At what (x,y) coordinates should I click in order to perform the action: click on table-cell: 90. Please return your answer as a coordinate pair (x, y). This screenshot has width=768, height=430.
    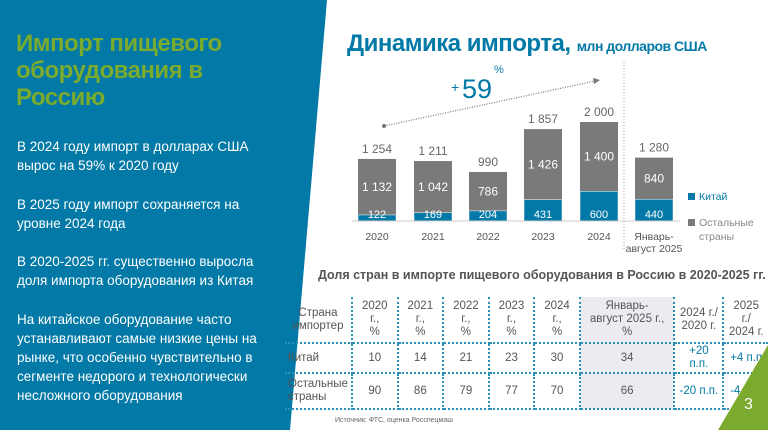
    Looking at the image, I should click on (375, 391).